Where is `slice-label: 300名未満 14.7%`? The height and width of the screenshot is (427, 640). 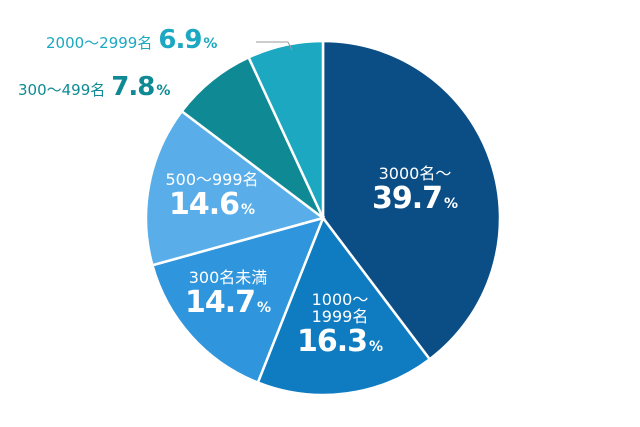 slice-label: 300名未満 14.7% is located at coordinates (228, 293).